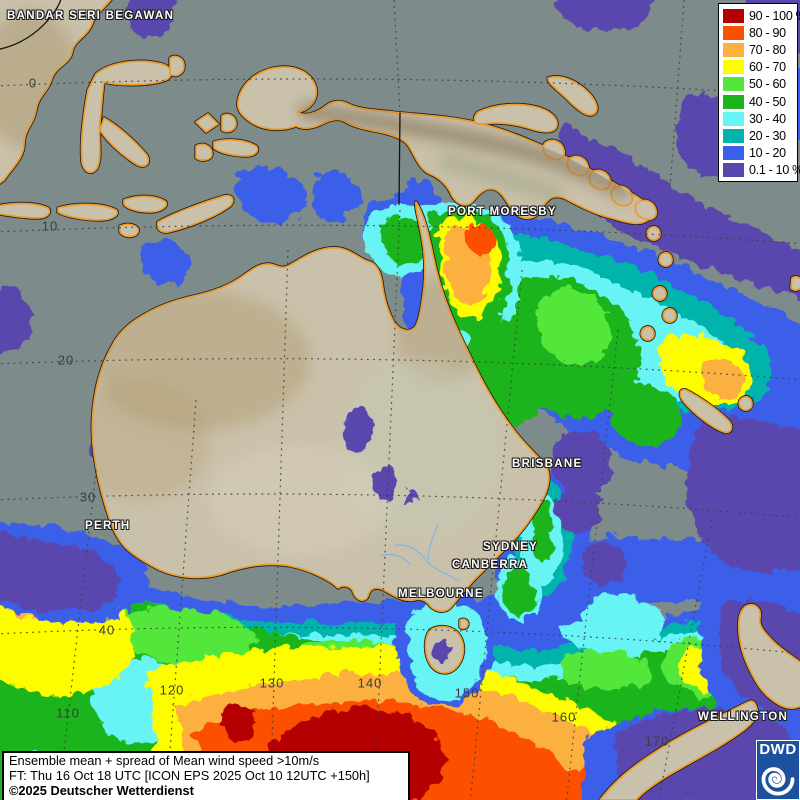  I want to click on legend-row: 90 - 100 %, so click(761, 15).